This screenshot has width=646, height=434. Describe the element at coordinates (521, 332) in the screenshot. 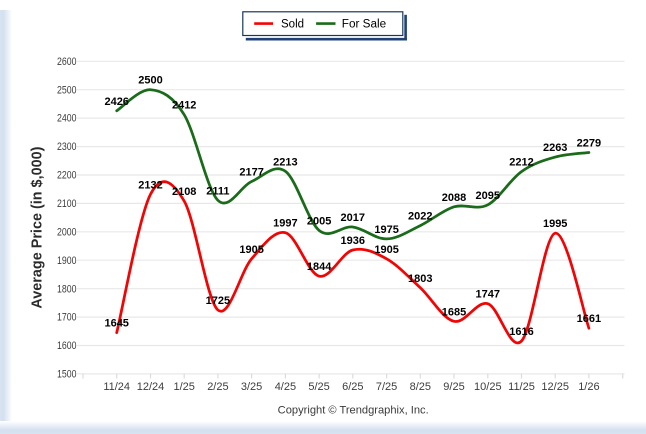

I see `svg-text: 1616` at that location.